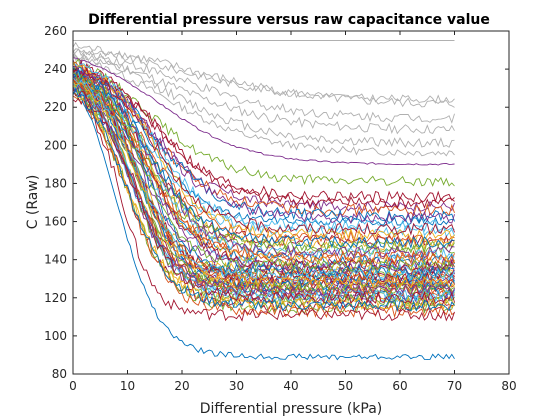  Describe the element at coordinates (33, 202) in the screenshot. I see `y-axis-label: C (Raw)` at that location.